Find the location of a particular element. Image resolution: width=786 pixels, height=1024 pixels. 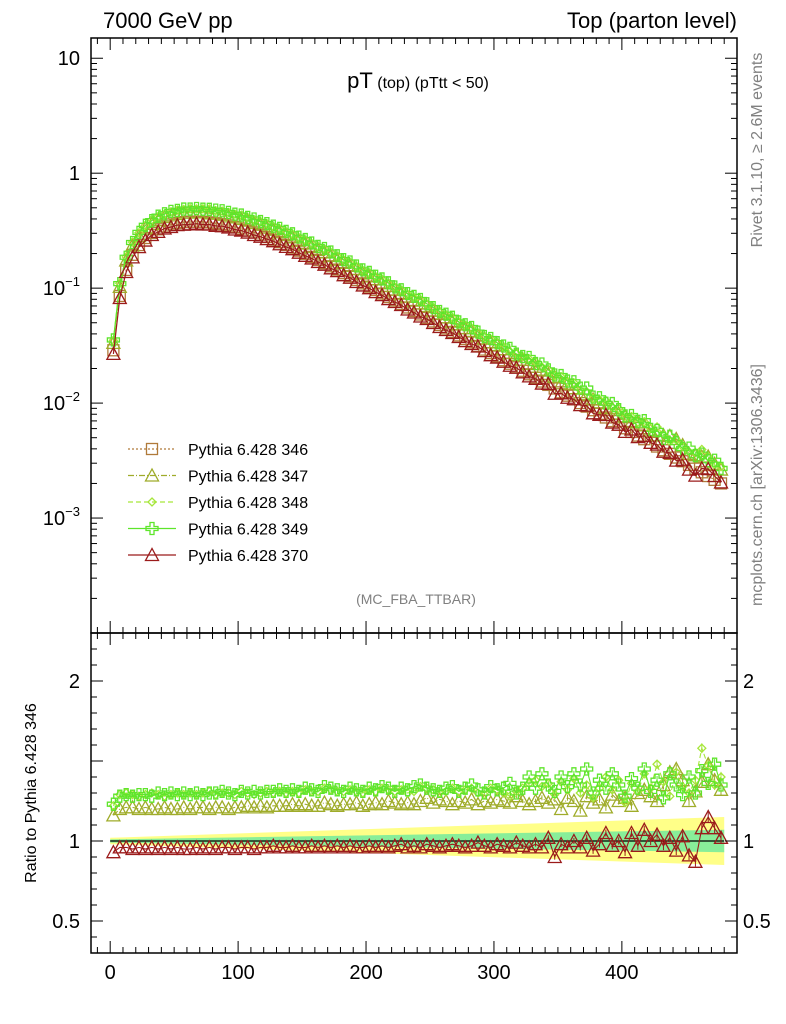

legend-label: Pythia 6.428 349 is located at coordinates (248, 530).